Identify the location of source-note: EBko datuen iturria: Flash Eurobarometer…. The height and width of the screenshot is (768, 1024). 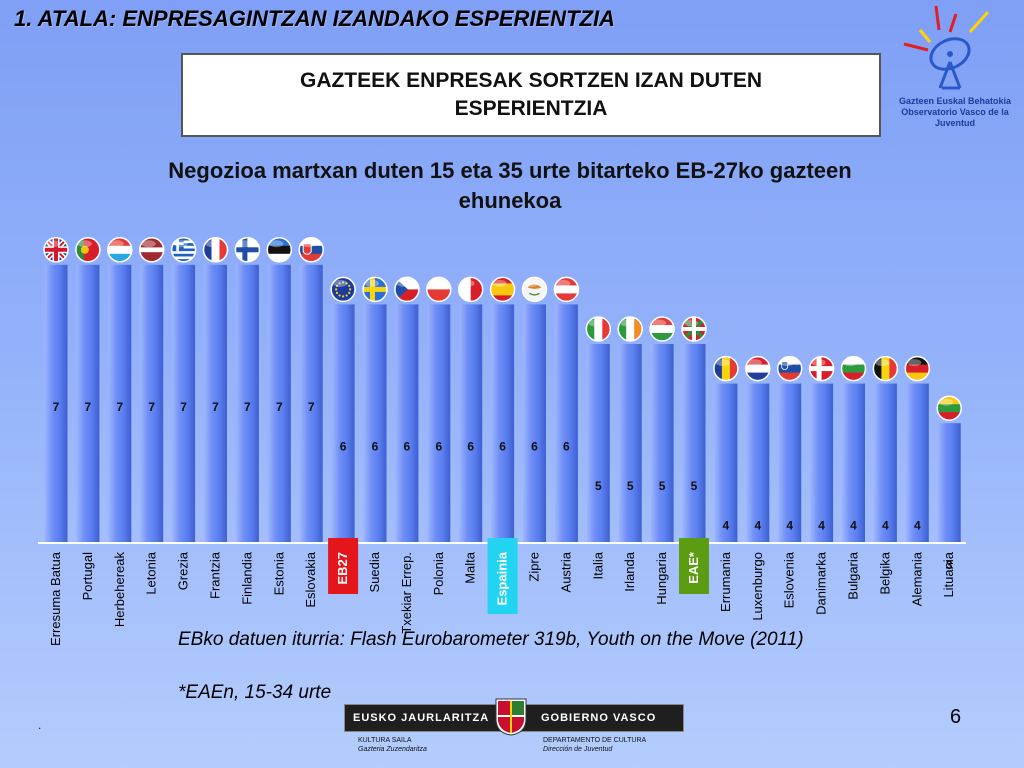
(491, 639).